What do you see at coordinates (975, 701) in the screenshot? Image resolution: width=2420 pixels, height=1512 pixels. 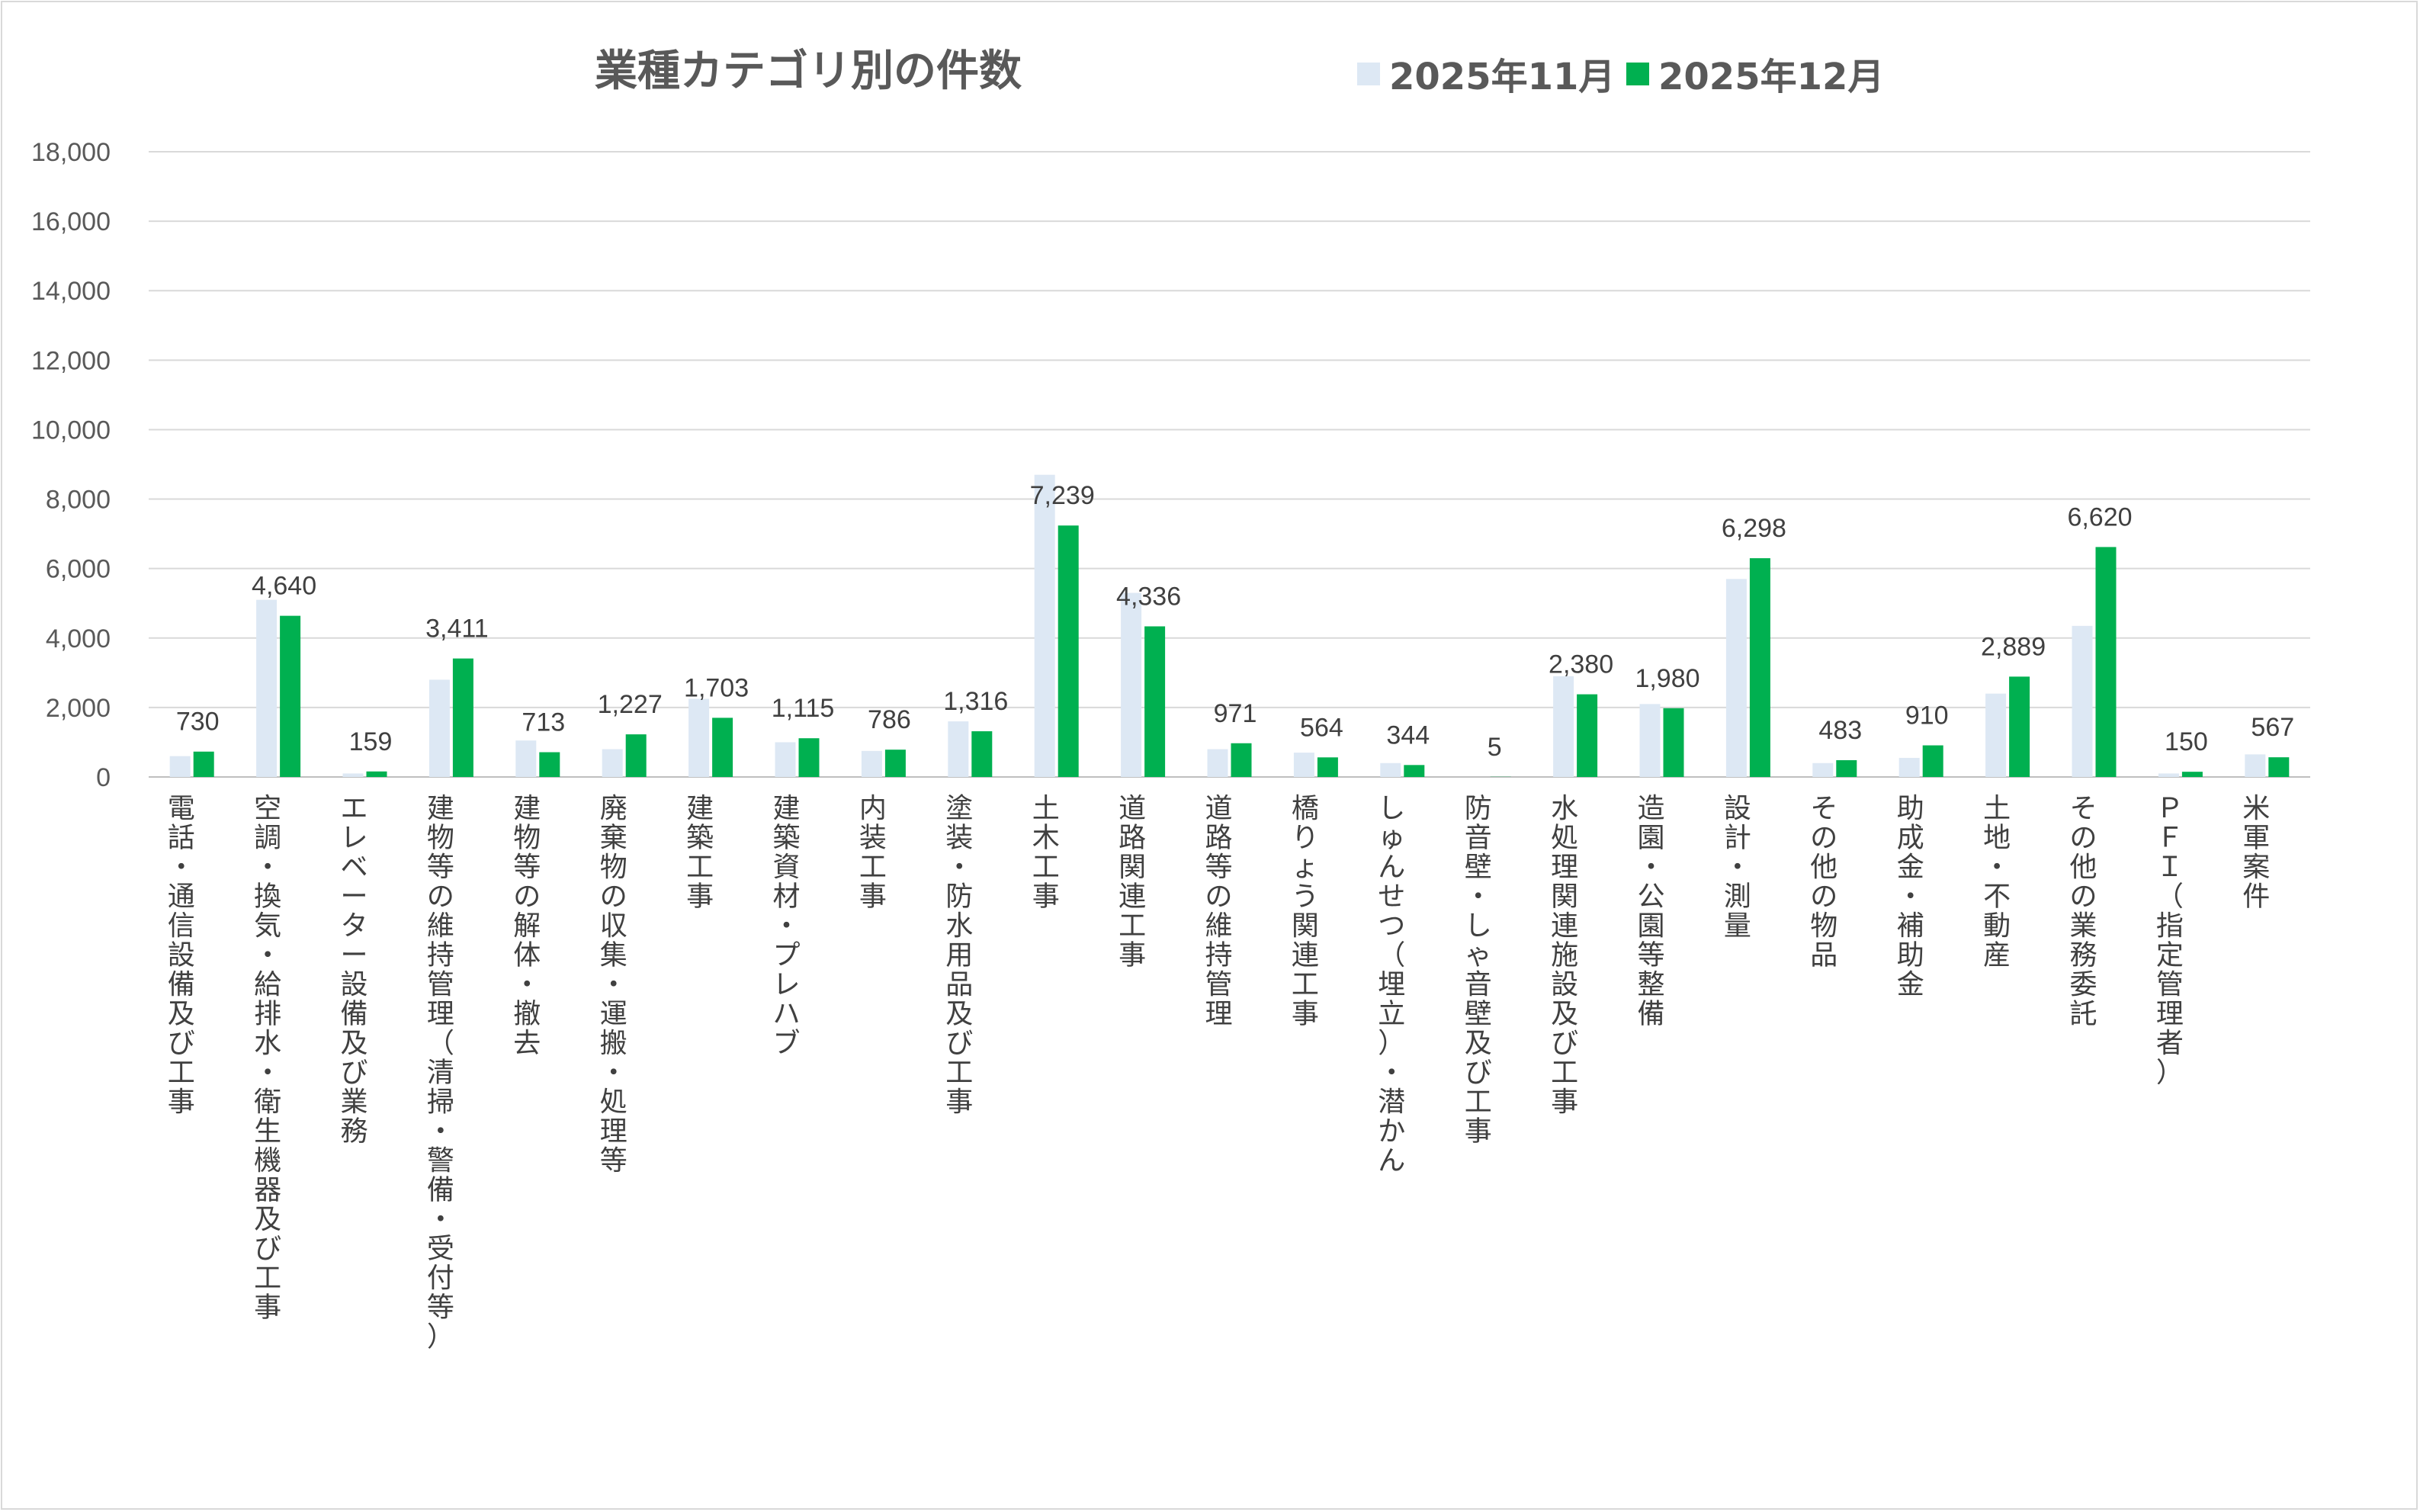 I see `data-label: 1,316` at bounding box center [975, 701].